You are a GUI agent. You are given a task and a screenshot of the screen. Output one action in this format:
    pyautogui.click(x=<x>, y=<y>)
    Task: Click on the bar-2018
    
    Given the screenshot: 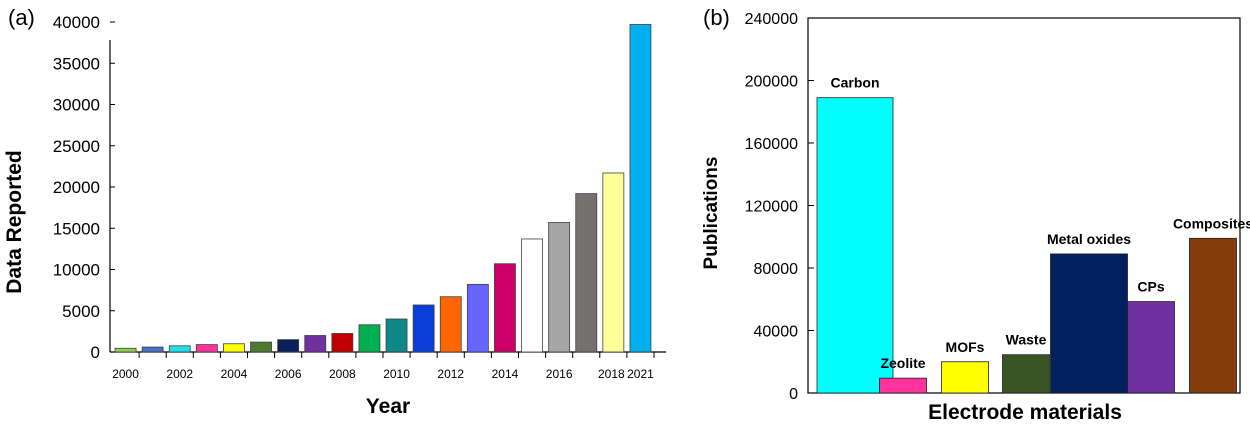 What is the action you would take?
    pyautogui.click(x=613, y=262)
    